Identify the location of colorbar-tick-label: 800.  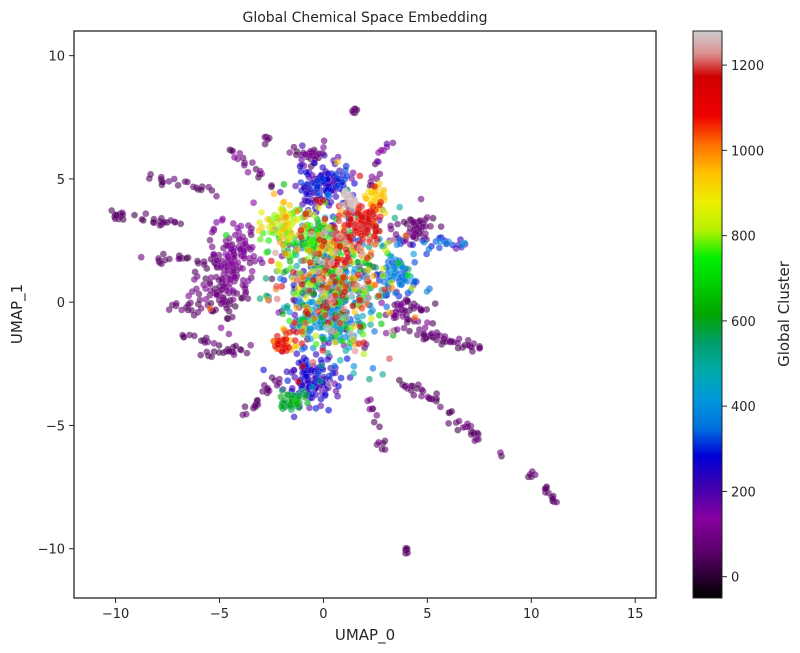
(743, 237).